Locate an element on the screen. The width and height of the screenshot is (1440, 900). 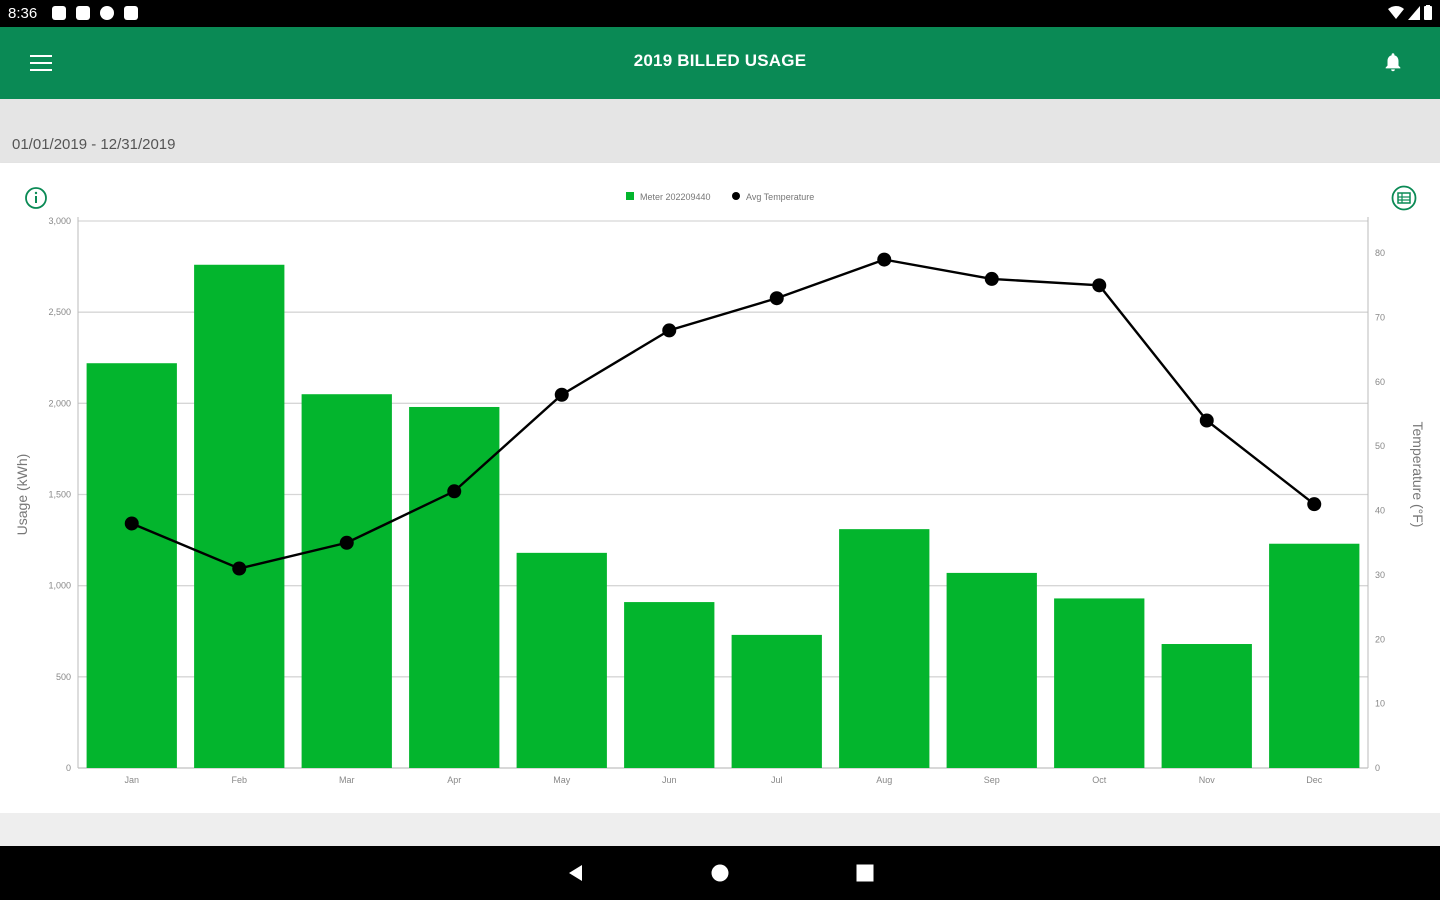
bar-dec is located at coordinates (1314, 655).